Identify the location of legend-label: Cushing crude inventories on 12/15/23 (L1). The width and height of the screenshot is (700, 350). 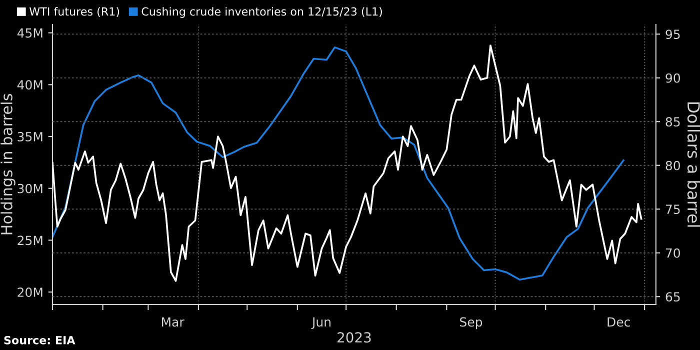
(262, 12).